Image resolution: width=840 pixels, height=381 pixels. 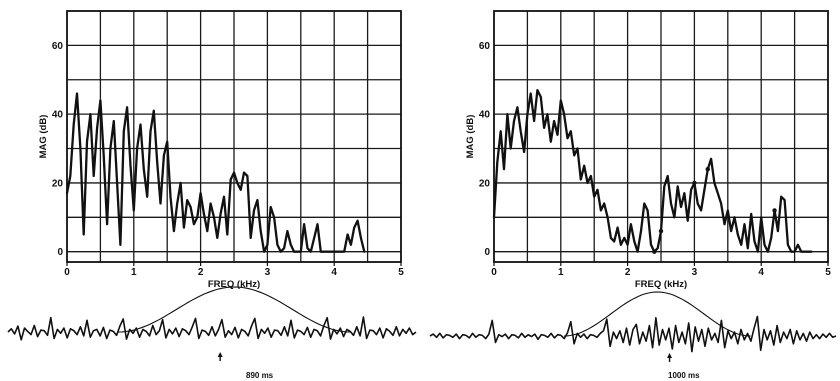 I want to click on time-marker-label: 890 ms, so click(x=260, y=375).